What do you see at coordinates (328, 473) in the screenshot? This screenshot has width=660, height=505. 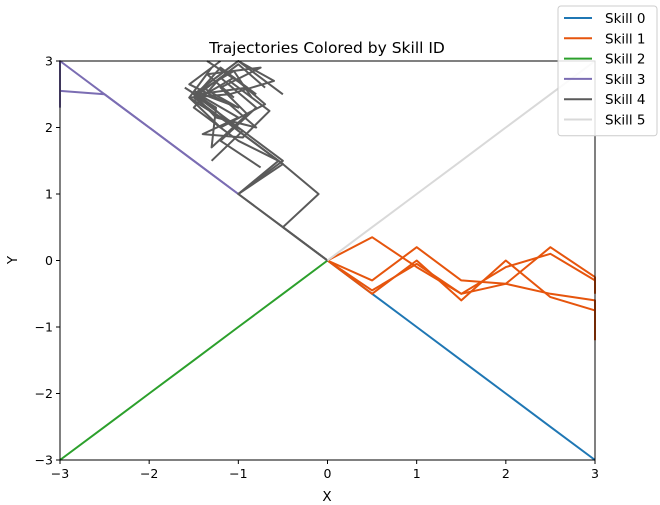 I see `x-tick-label: 0` at bounding box center [328, 473].